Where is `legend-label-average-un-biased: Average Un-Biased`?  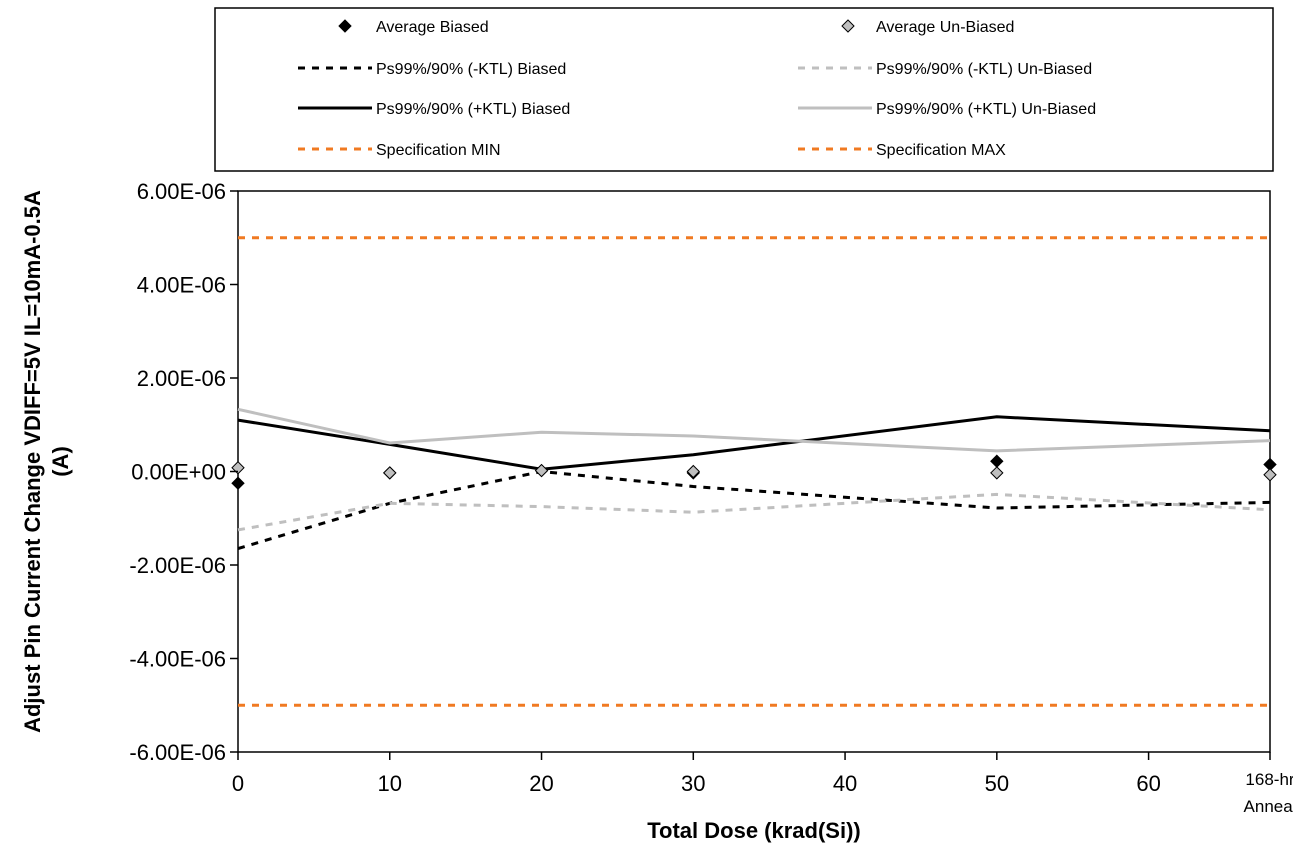
legend-label-average-un-biased: Average Un-Biased is located at coordinates (945, 27).